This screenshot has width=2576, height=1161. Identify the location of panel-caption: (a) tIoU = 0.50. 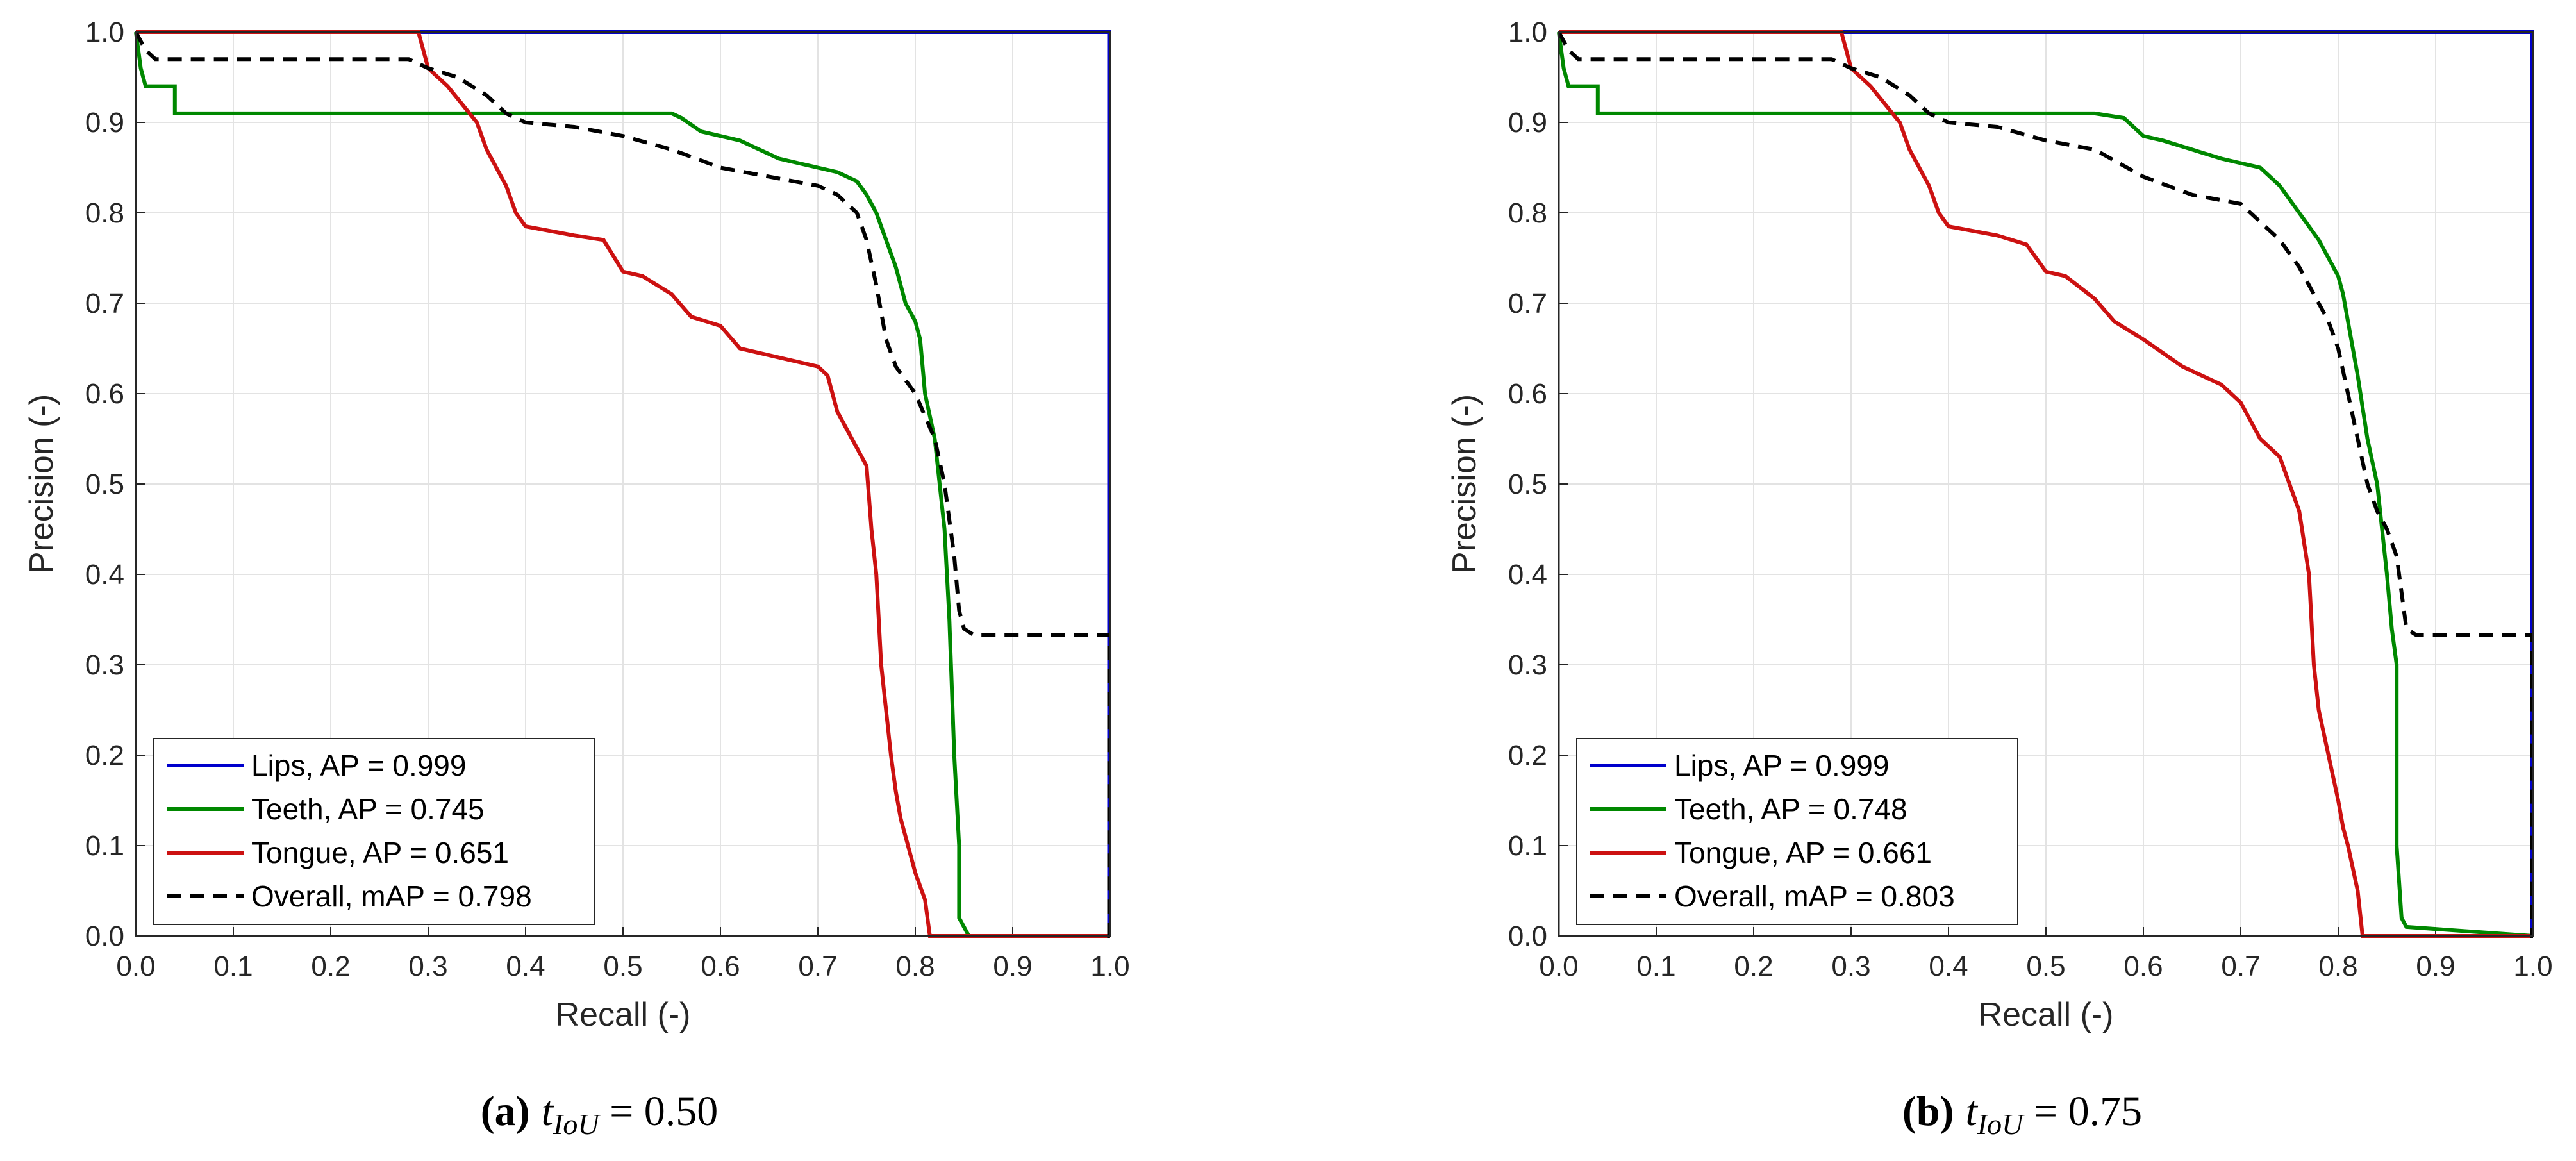
(600, 1114).